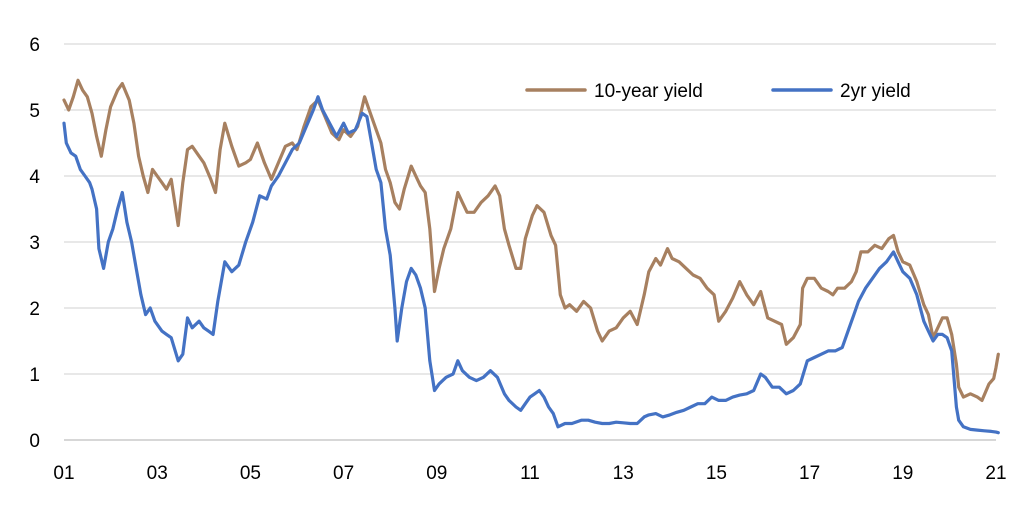  I want to click on x-tick-label: 05, so click(250, 473).